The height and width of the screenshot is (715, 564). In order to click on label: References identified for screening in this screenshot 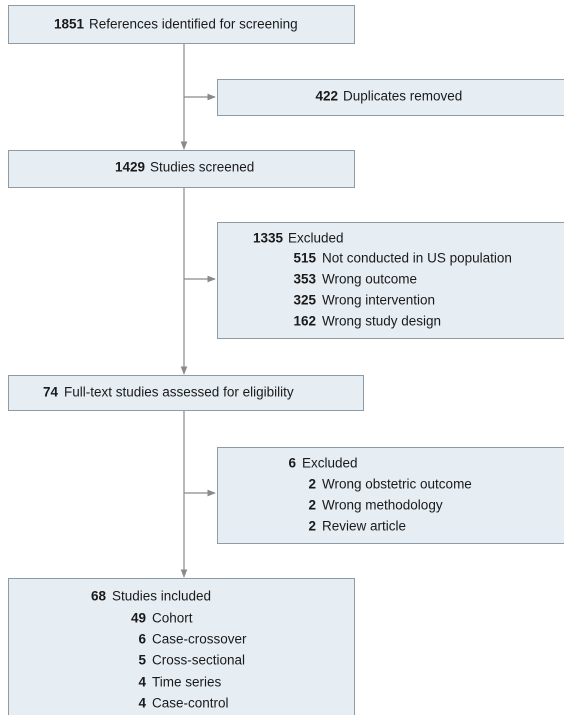, I will do `click(193, 24)`.